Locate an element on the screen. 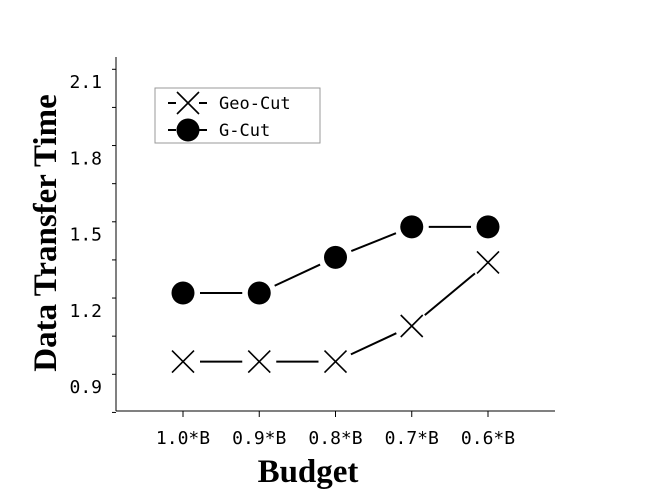 This screenshot has width=646, height=495. legend: Geo-Cut G-Cut is located at coordinates (237, 115).